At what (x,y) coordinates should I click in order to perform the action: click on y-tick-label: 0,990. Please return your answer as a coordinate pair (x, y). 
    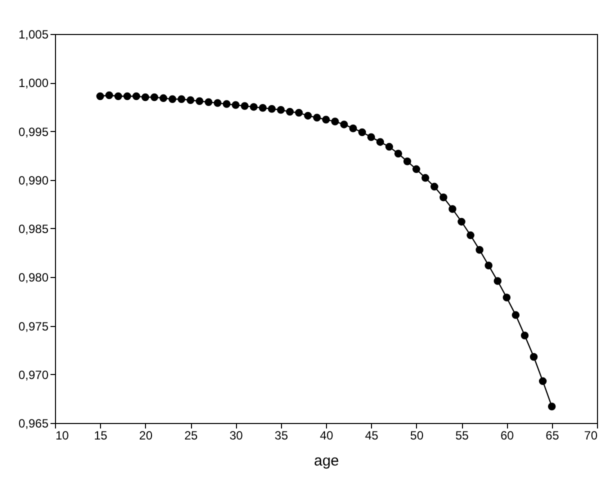
    Looking at the image, I should click on (33, 180).